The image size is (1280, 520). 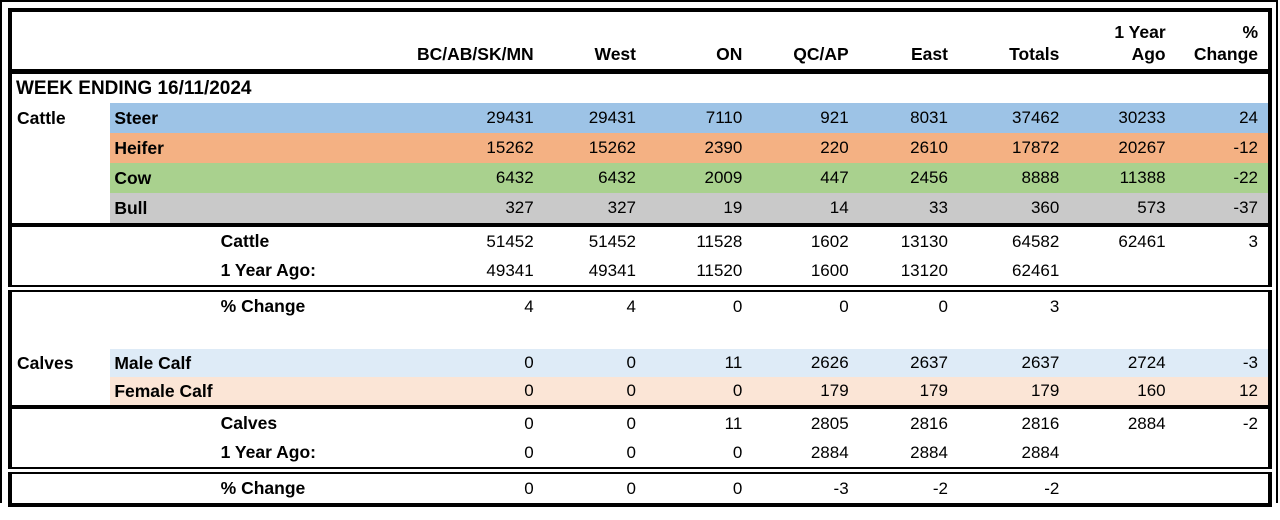 What do you see at coordinates (245, 241) in the screenshot?
I see `summary-label-cell: Cattle` at bounding box center [245, 241].